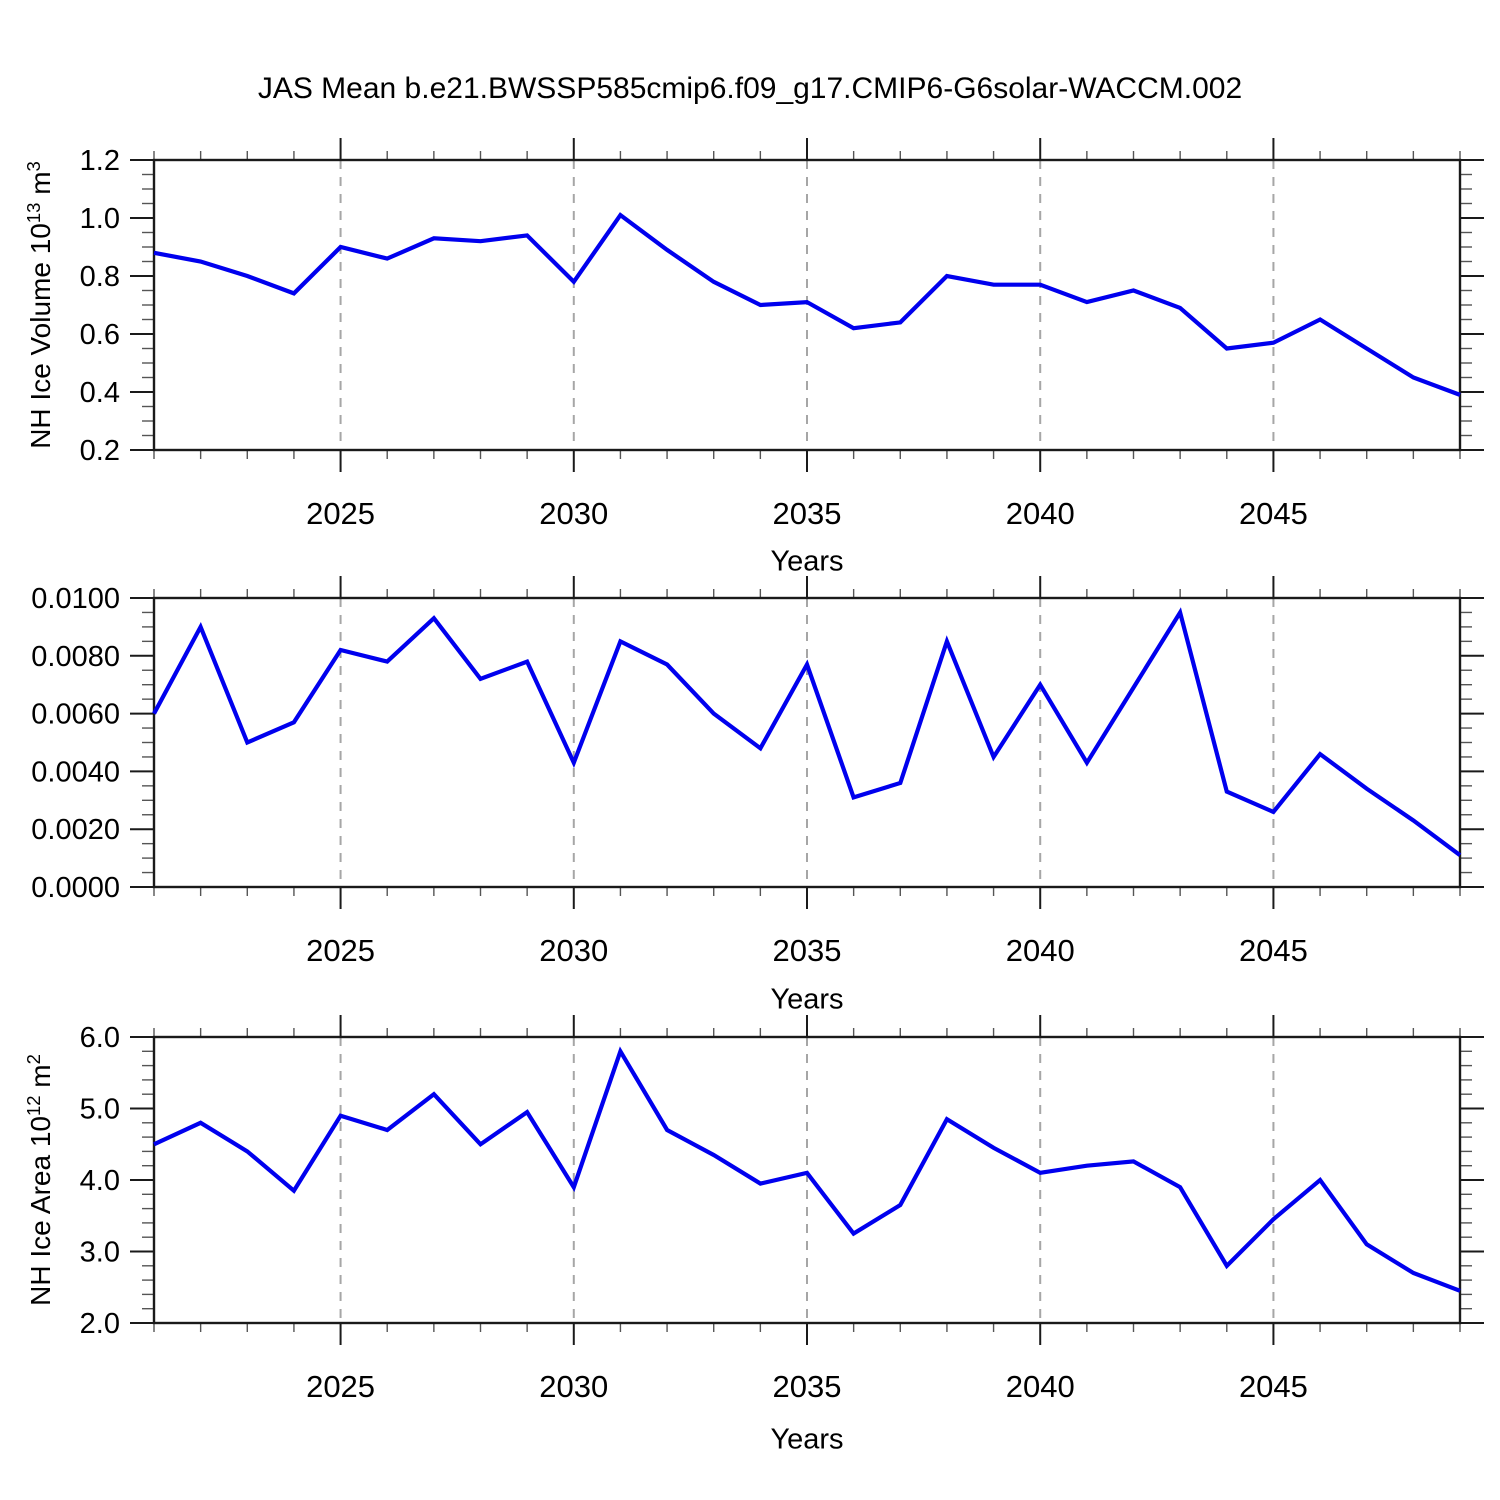  I want to click on y-tick-label: 6.0, so click(100, 1038).